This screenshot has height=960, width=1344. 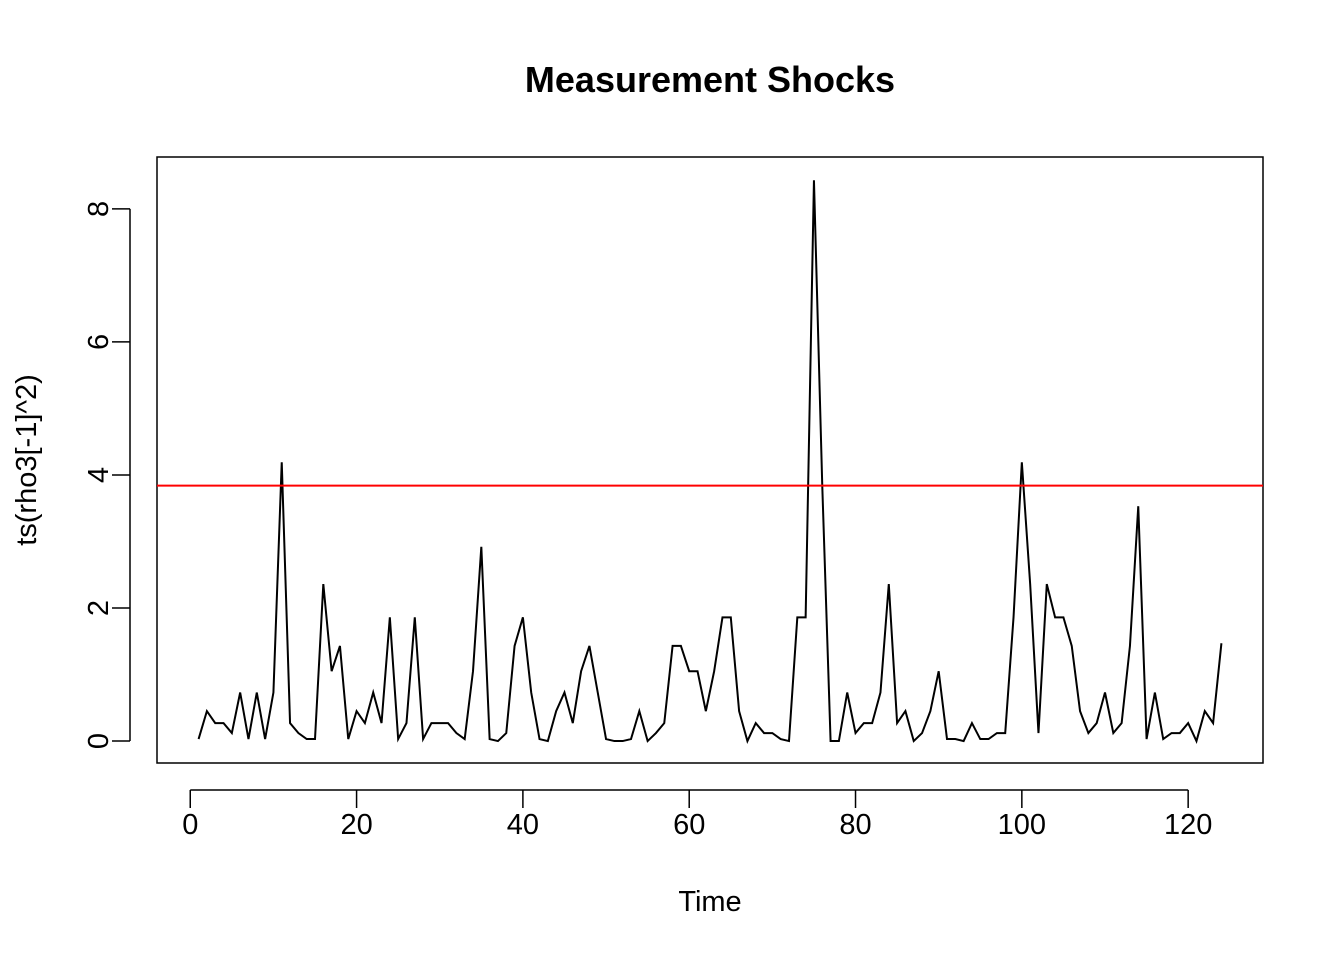 I want to click on y-tick-label: 0, so click(x=99, y=741).